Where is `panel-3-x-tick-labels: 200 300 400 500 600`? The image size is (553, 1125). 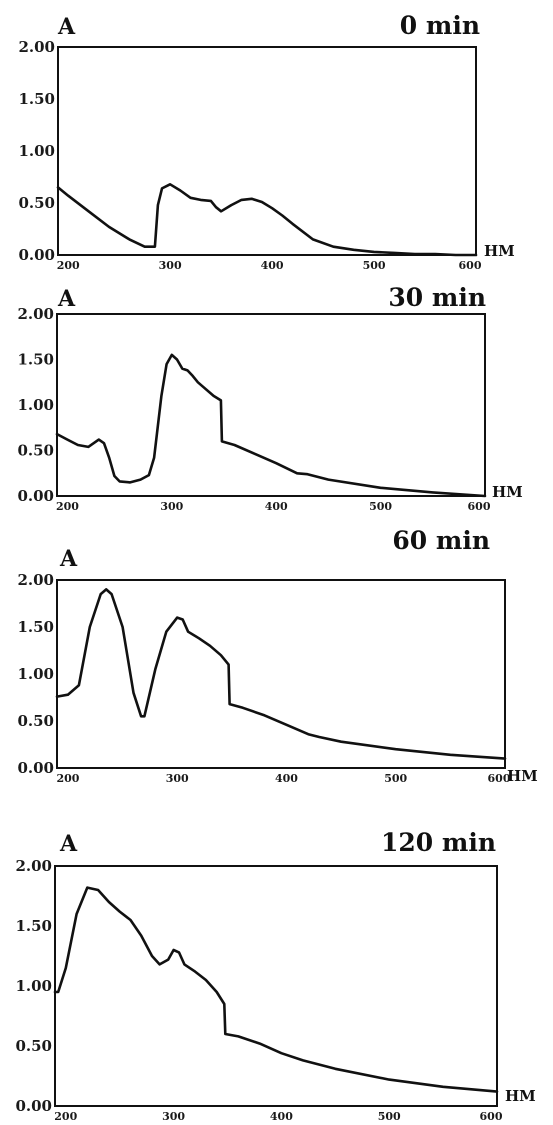 panel-3-x-tick-labels: 200 300 400 500 600 is located at coordinates (283, 778).